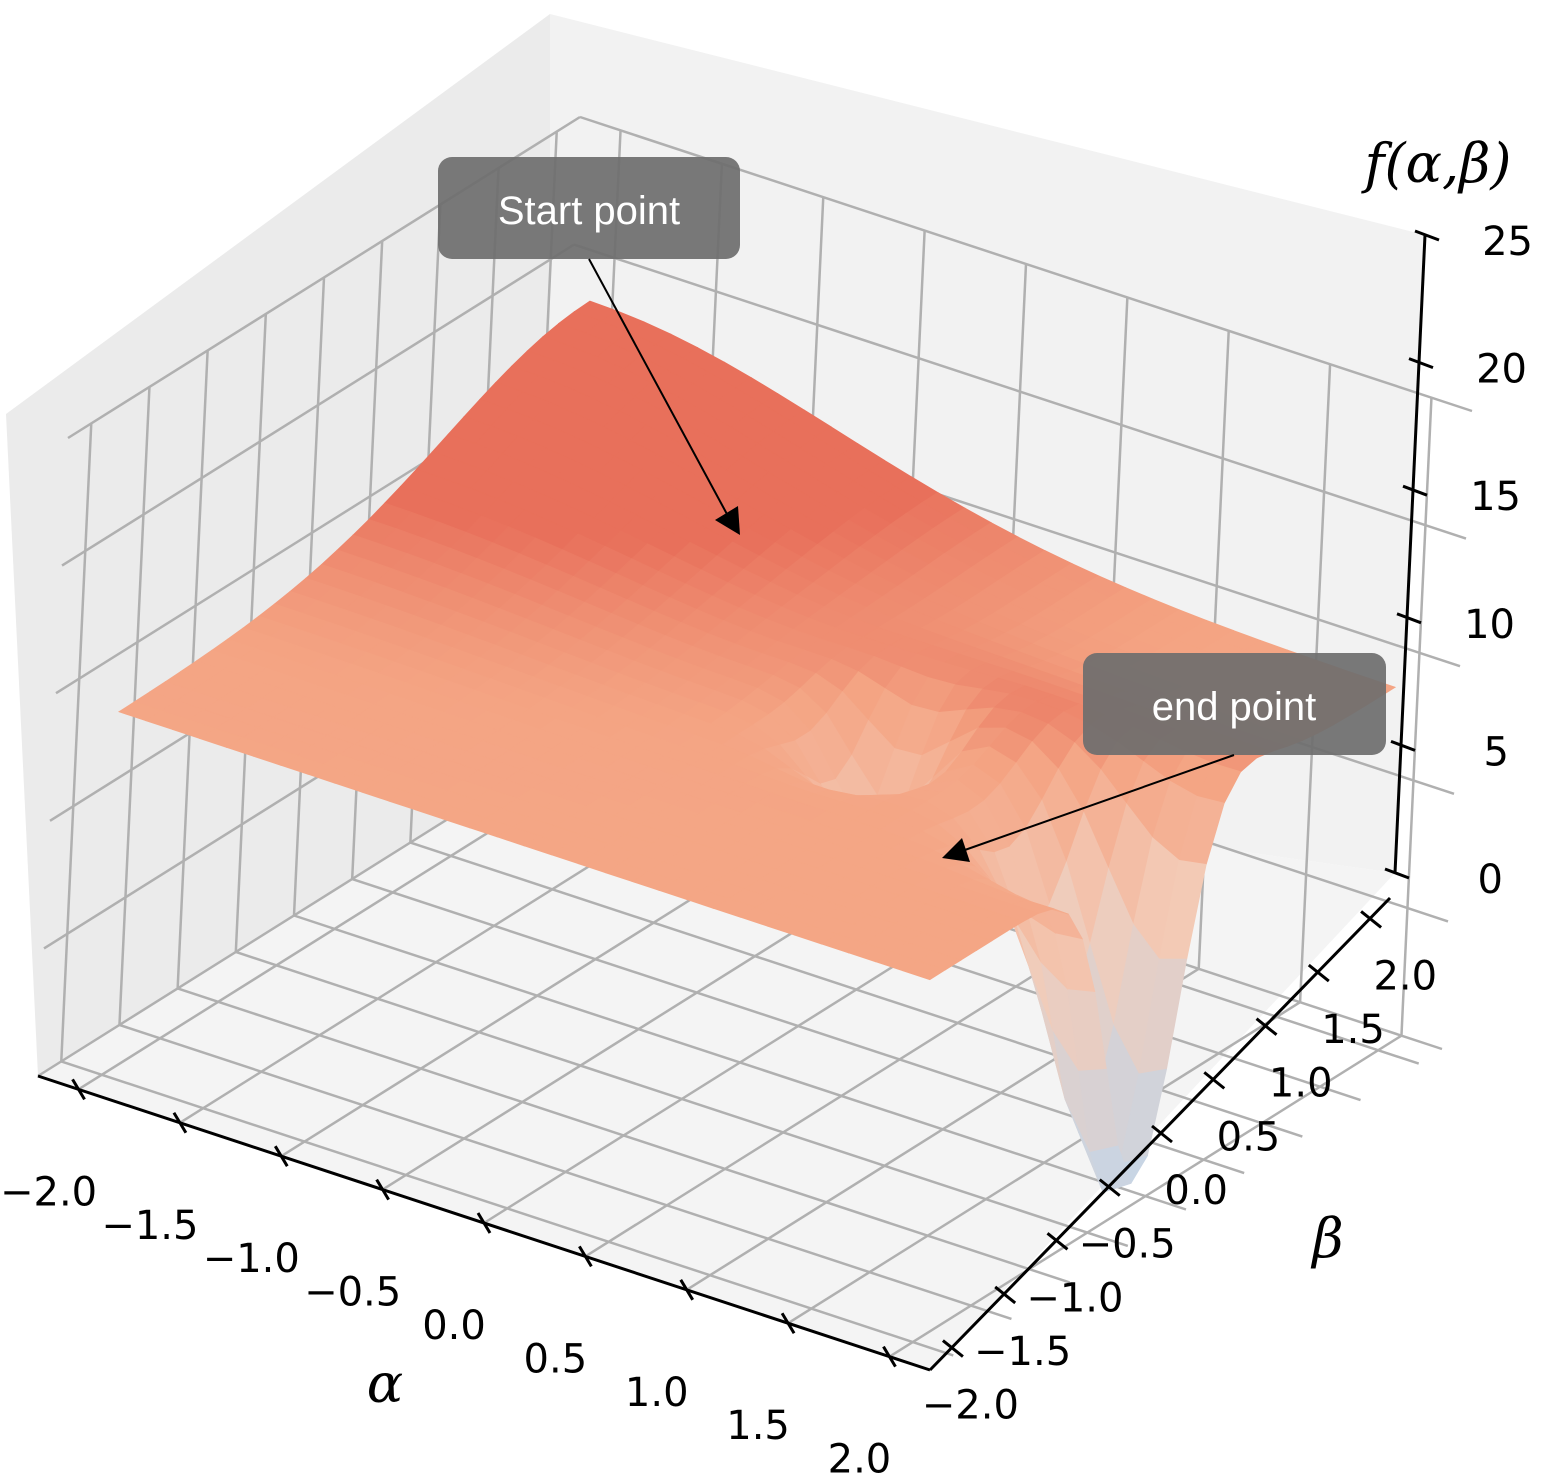  Describe the element at coordinates (1489, 625) in the screenshot. I see `z-tick-label: 10` at that location.